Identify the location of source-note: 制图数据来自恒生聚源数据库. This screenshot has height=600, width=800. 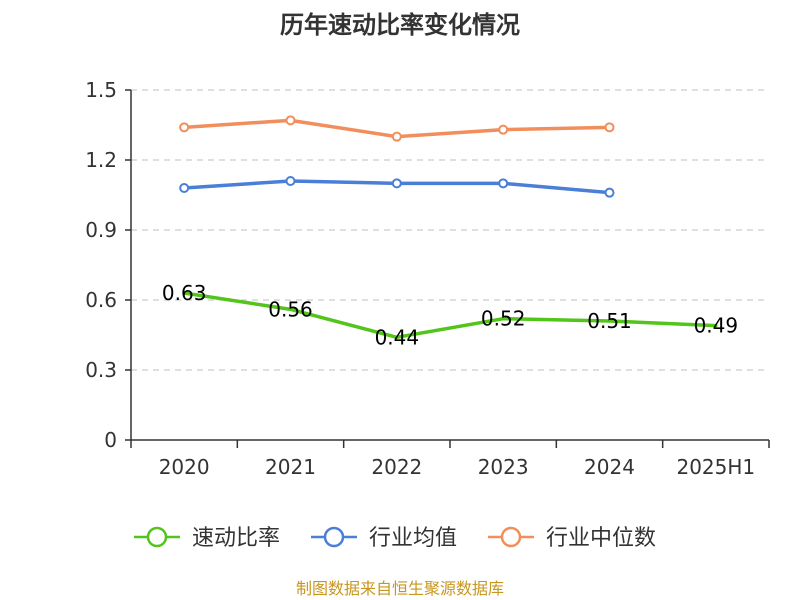
(400, 588).